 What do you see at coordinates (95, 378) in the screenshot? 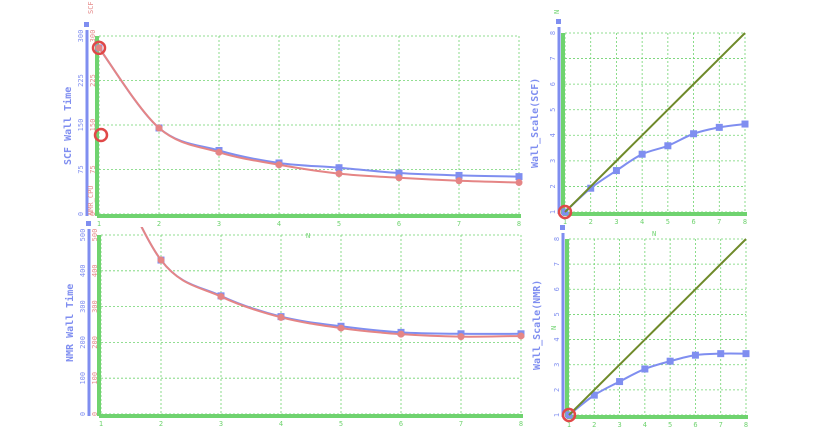
I see `y2-tick-label: 100` at bounding box center [95, 378].